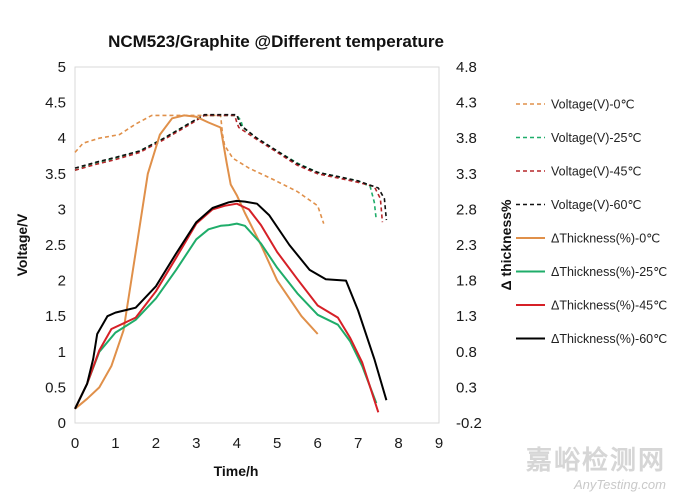  What do you see at coordinates (466, 209) in the screenshot?
I see `y2-tick-label: 2.8` at bounding box center [466, 209].